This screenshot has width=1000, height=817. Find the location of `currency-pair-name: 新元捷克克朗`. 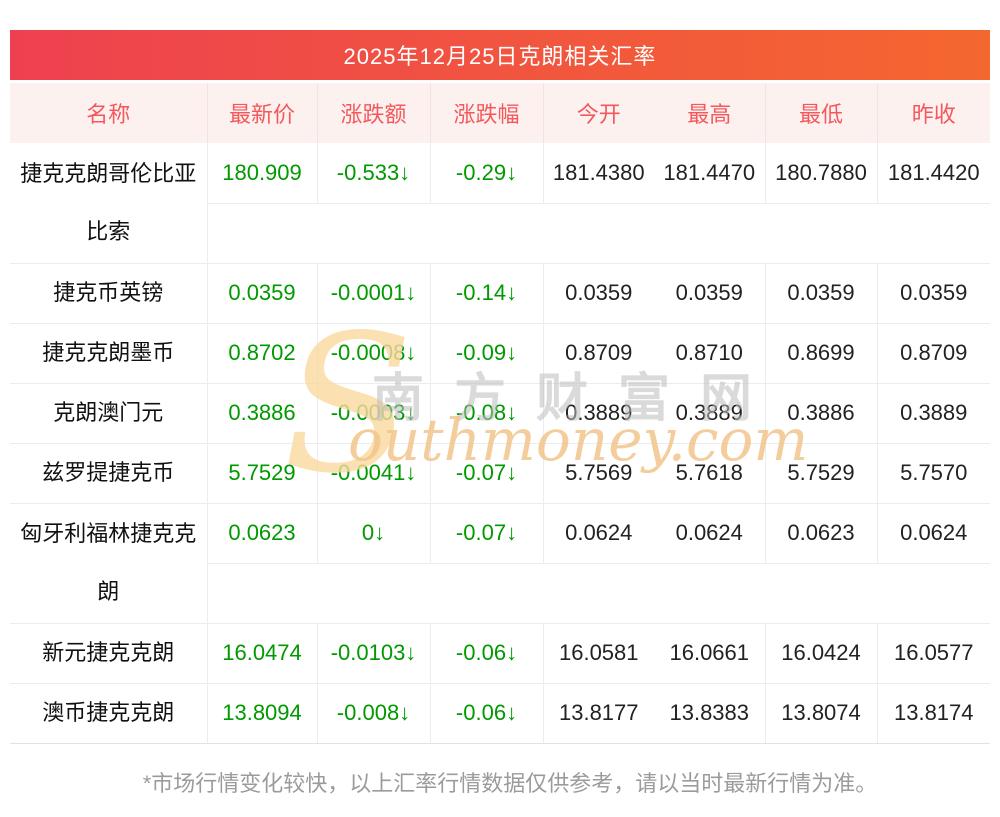

currency-pair-name: 新元捷克克朗 is located at coordinates (108, 653).